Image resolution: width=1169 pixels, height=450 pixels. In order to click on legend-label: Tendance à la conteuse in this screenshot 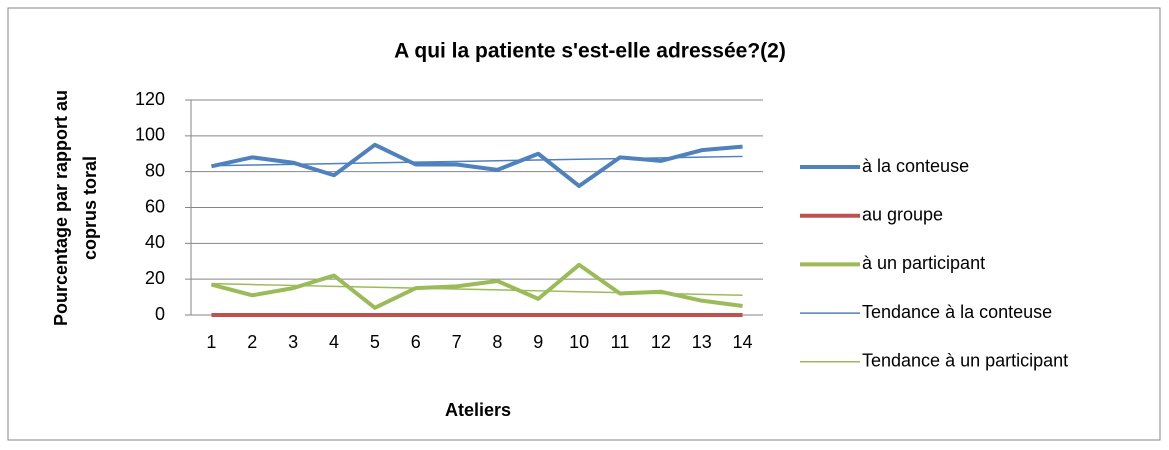, I will do `click(957, 312)`.